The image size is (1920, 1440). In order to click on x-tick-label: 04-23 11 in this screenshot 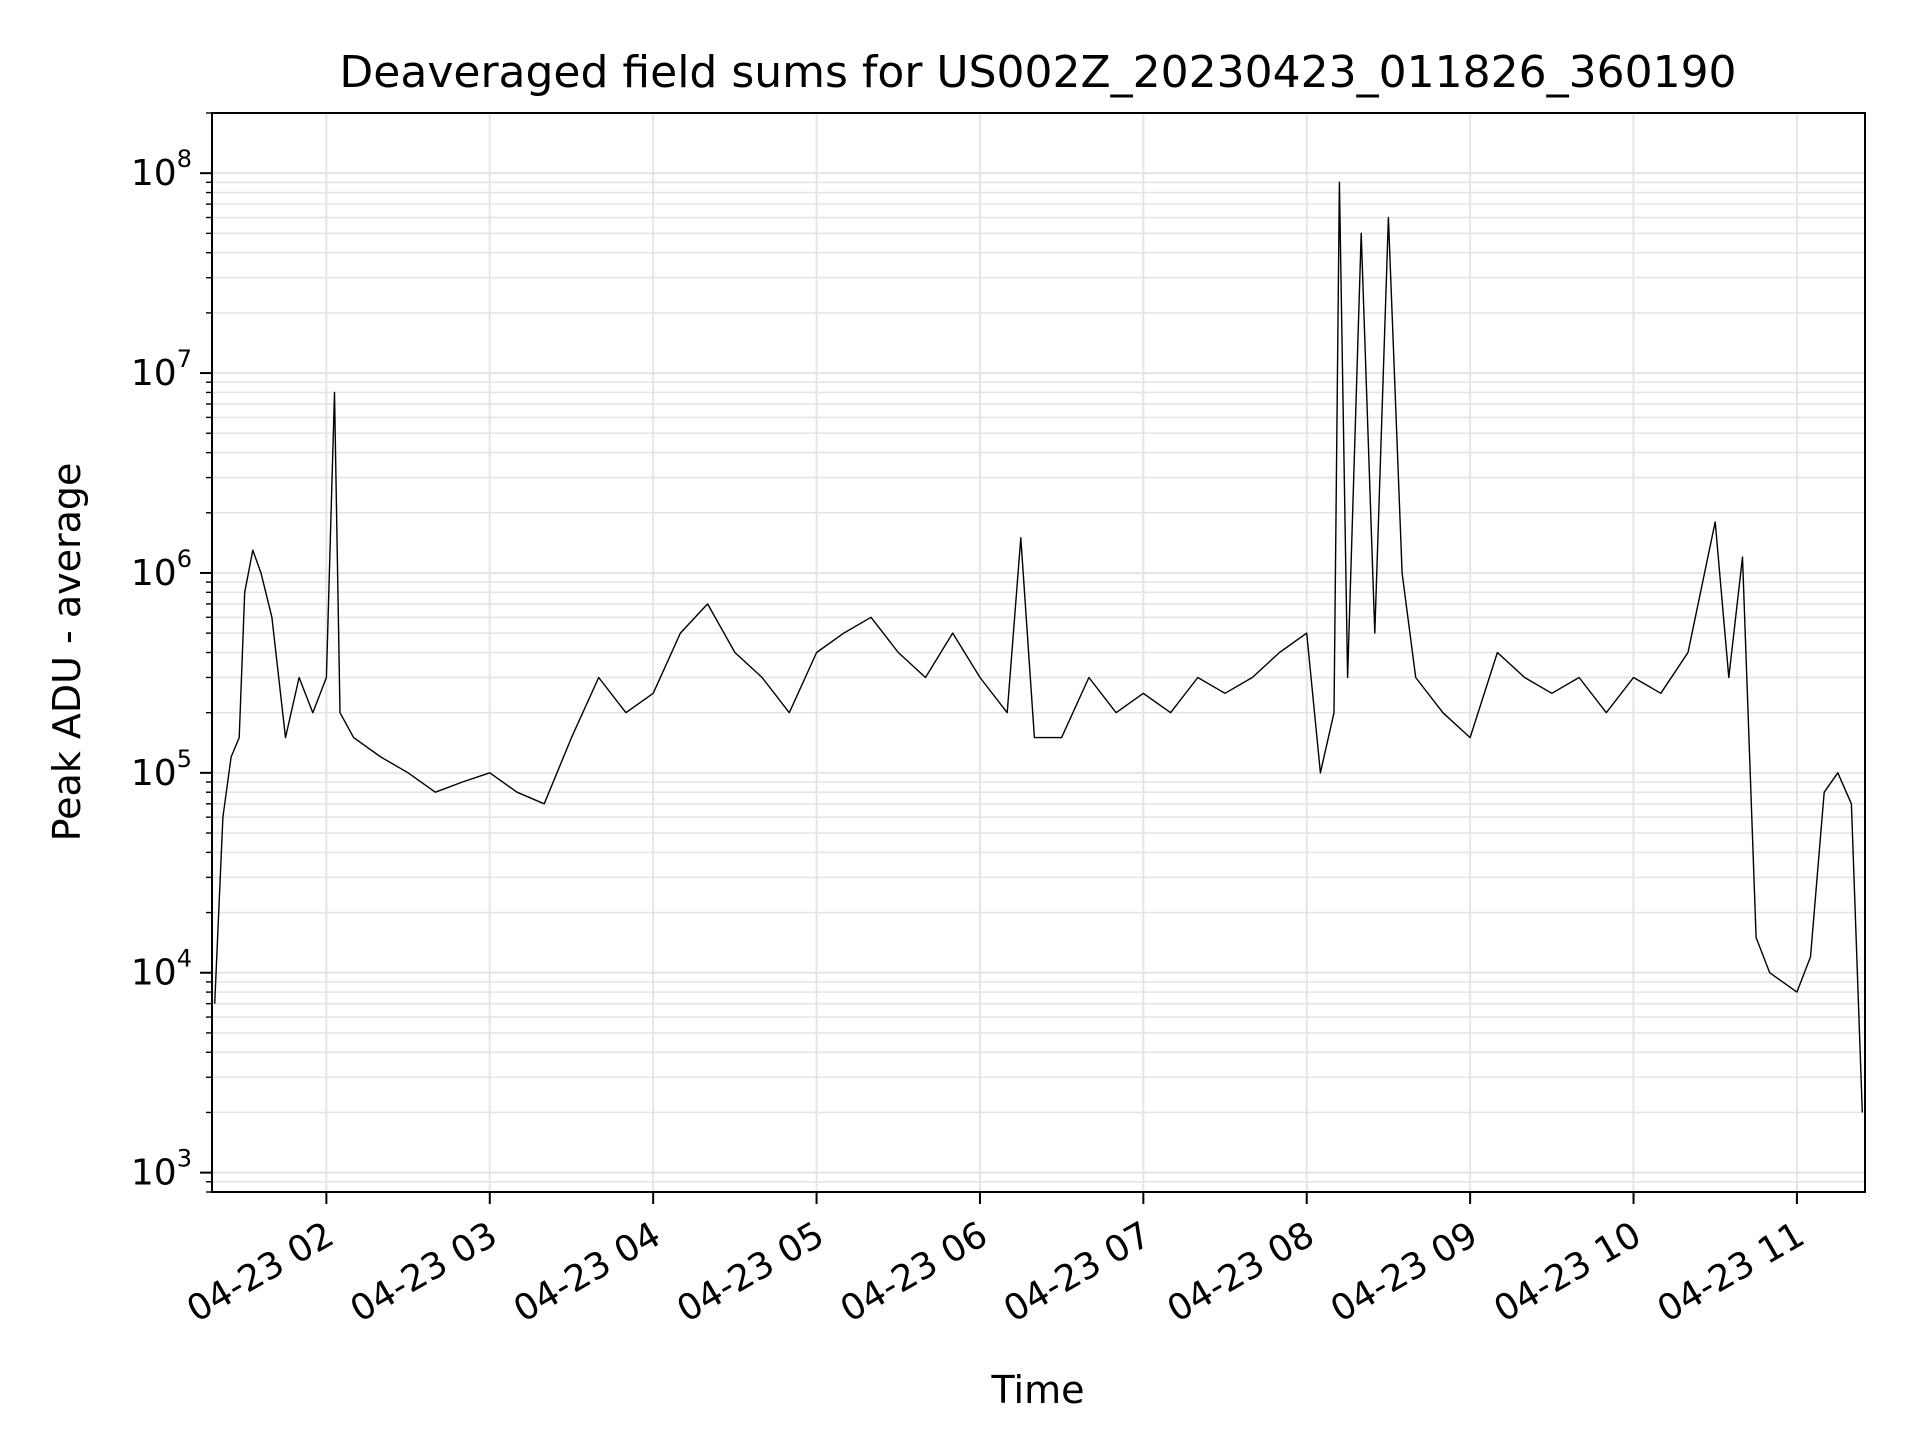, I will do `click(1731, 1272)`.